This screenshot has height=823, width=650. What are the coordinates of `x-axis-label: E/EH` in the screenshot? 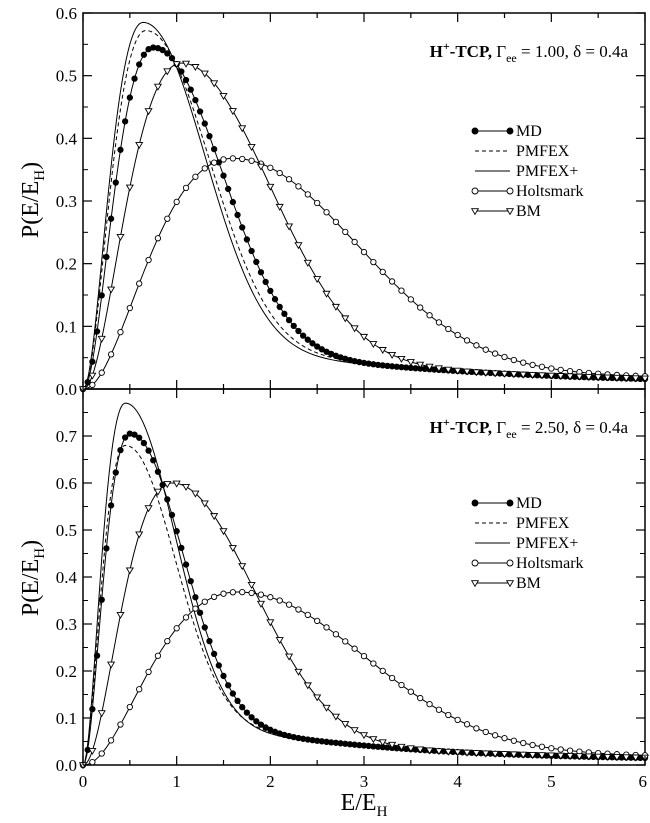 It's located at (364, 805).